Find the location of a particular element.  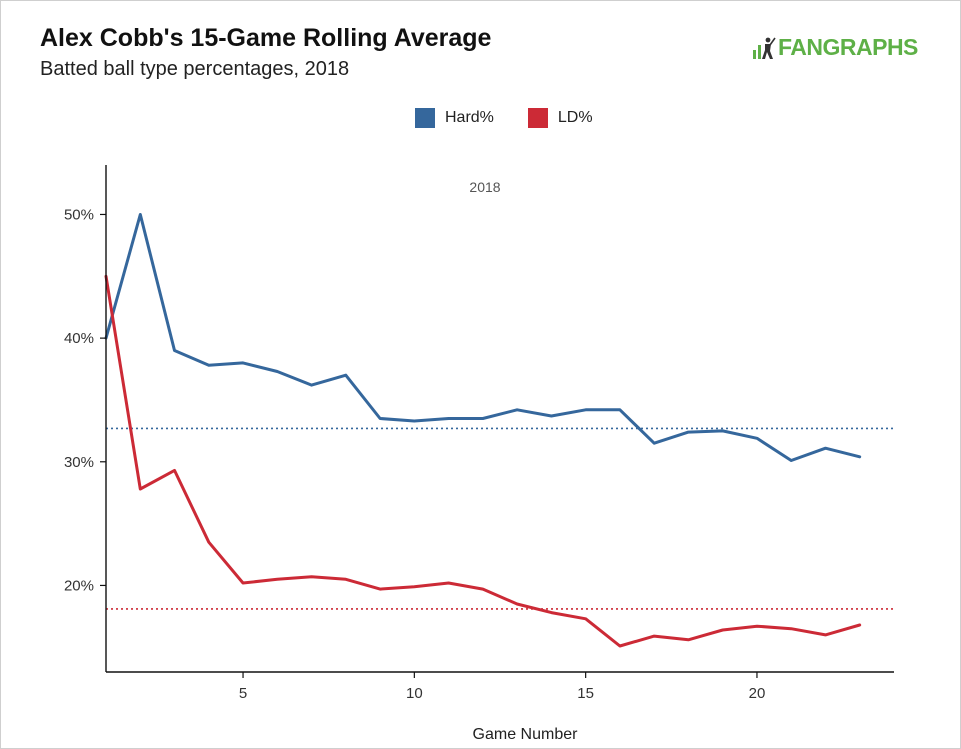

y-tick-label: 40% is located at coordinates (79, 338).